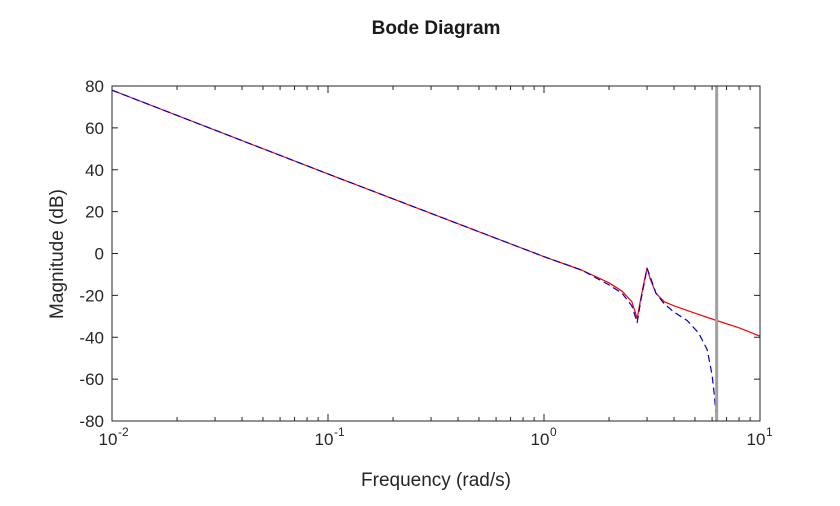 The height and width of the screenshot is (506, 840). What do you see at coordinates (436, 437) in the screenshot?
I see `x-tick-labels: 10 -2 10 -1 10 0 10 1` at bounding box center [436, 437].